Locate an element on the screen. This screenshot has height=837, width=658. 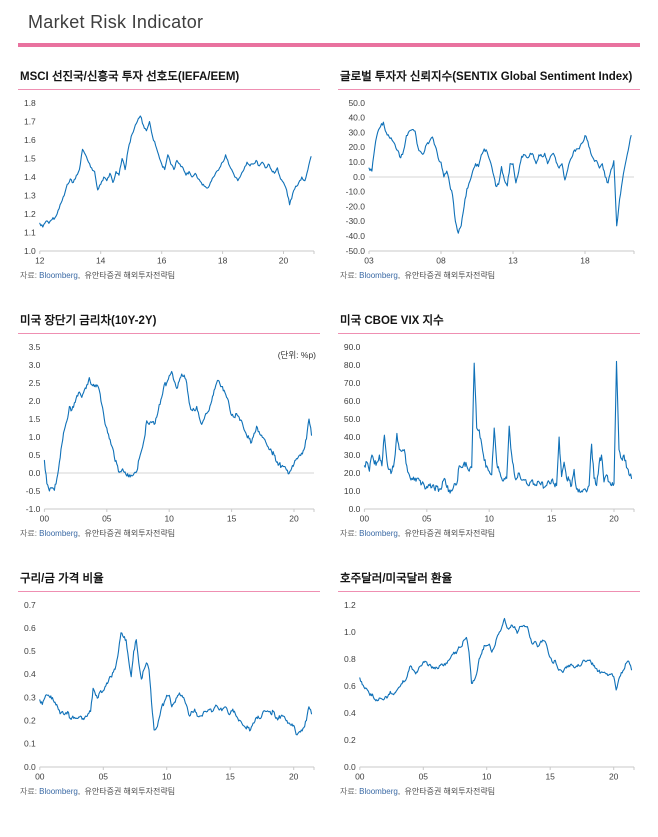
svg-text: 18 is located at coordinates (223, 261).